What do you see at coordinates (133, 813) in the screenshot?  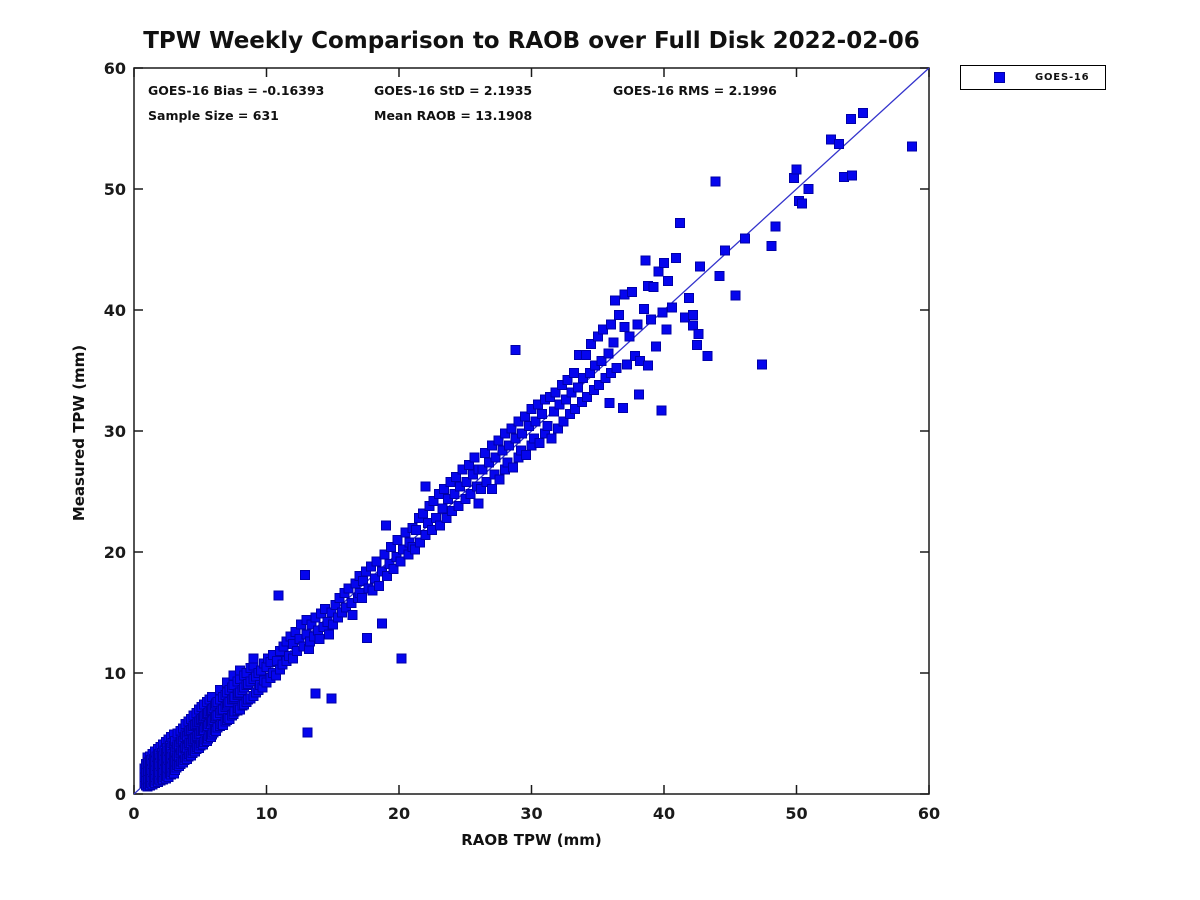 I see `x-tick-label: 0` at bounding box center [133, 813].